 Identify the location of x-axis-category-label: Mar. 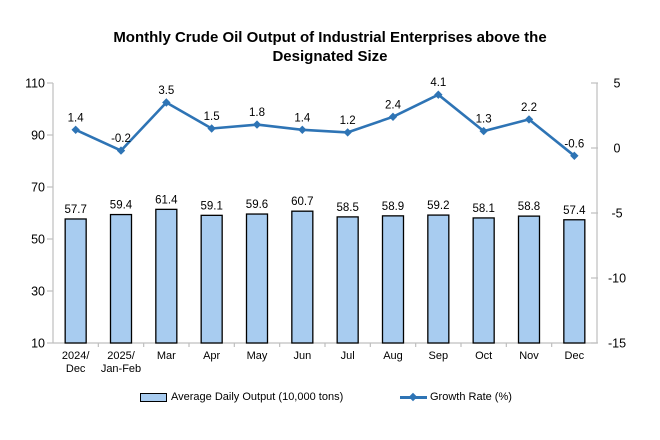
(166, 356).